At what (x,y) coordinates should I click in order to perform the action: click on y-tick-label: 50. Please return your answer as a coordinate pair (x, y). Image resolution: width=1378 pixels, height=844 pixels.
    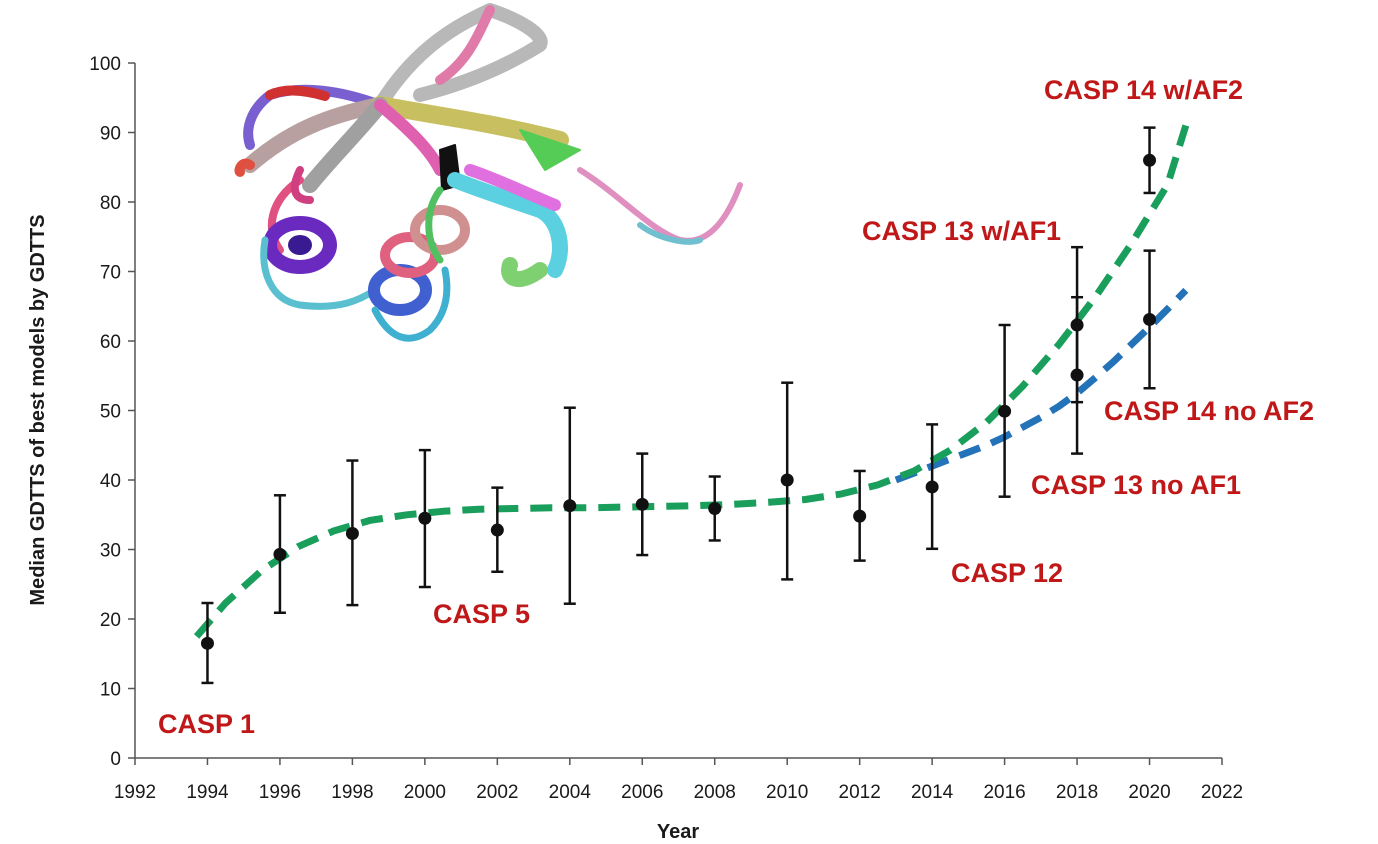
    Looking at the image, I should click on (110, 412).